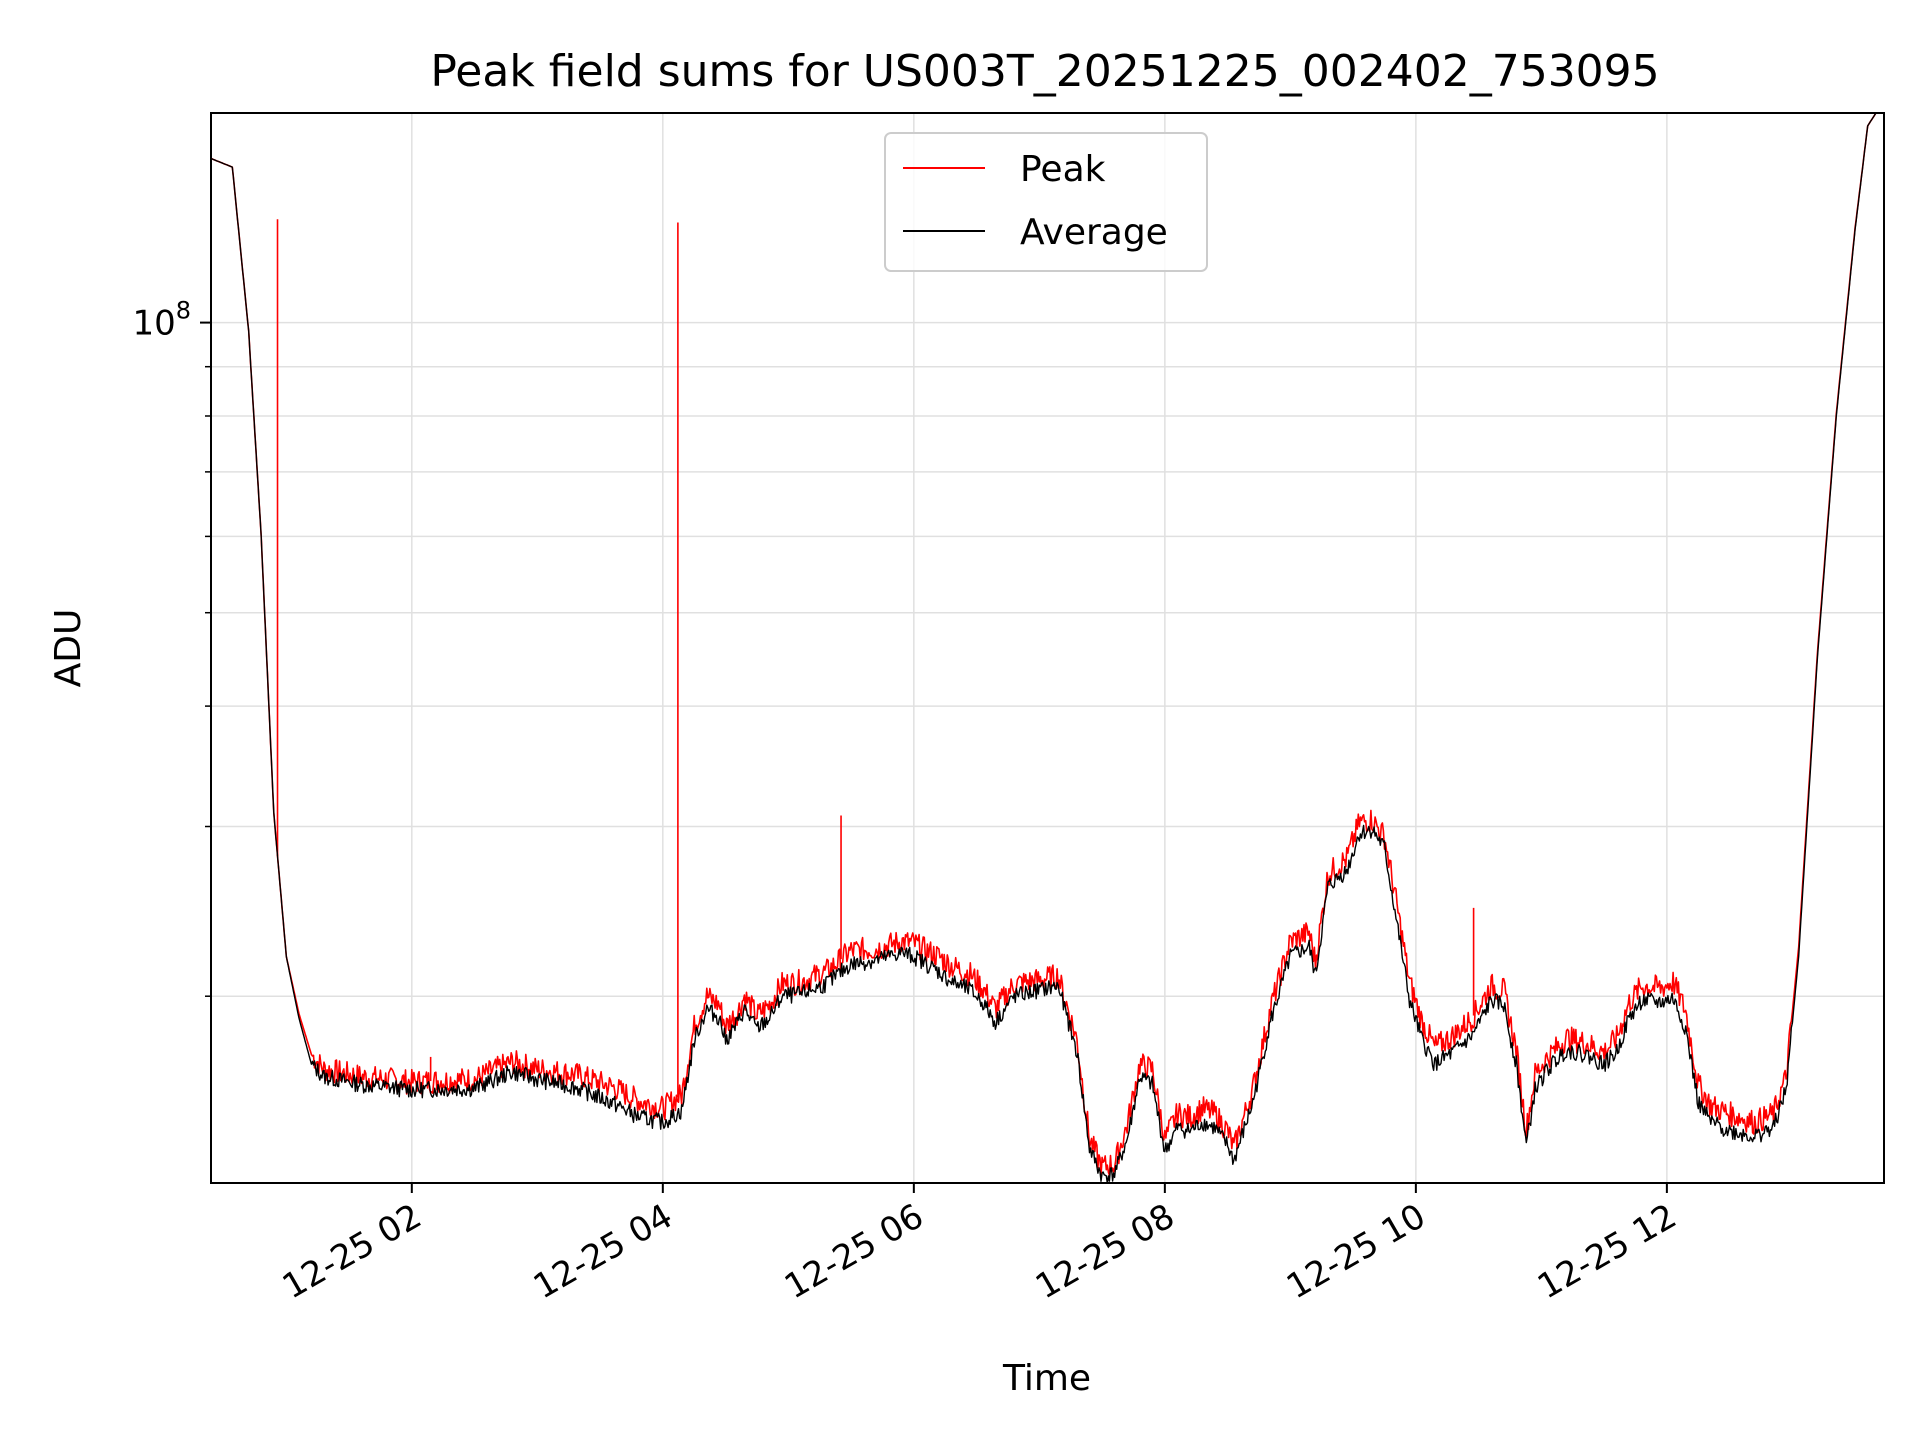 The width and height of the screenshot is (1920, 1440). What do you see at coordinates (161, 320) in the screenshot?
I see `y-tick-label: 108` at bounding box center [161, 320].